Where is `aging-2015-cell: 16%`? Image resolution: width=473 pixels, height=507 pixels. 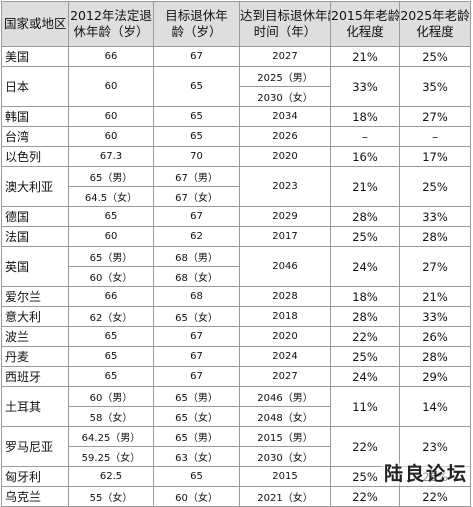
aging-2015-cell: 16% is located at coordinates (365, 156).